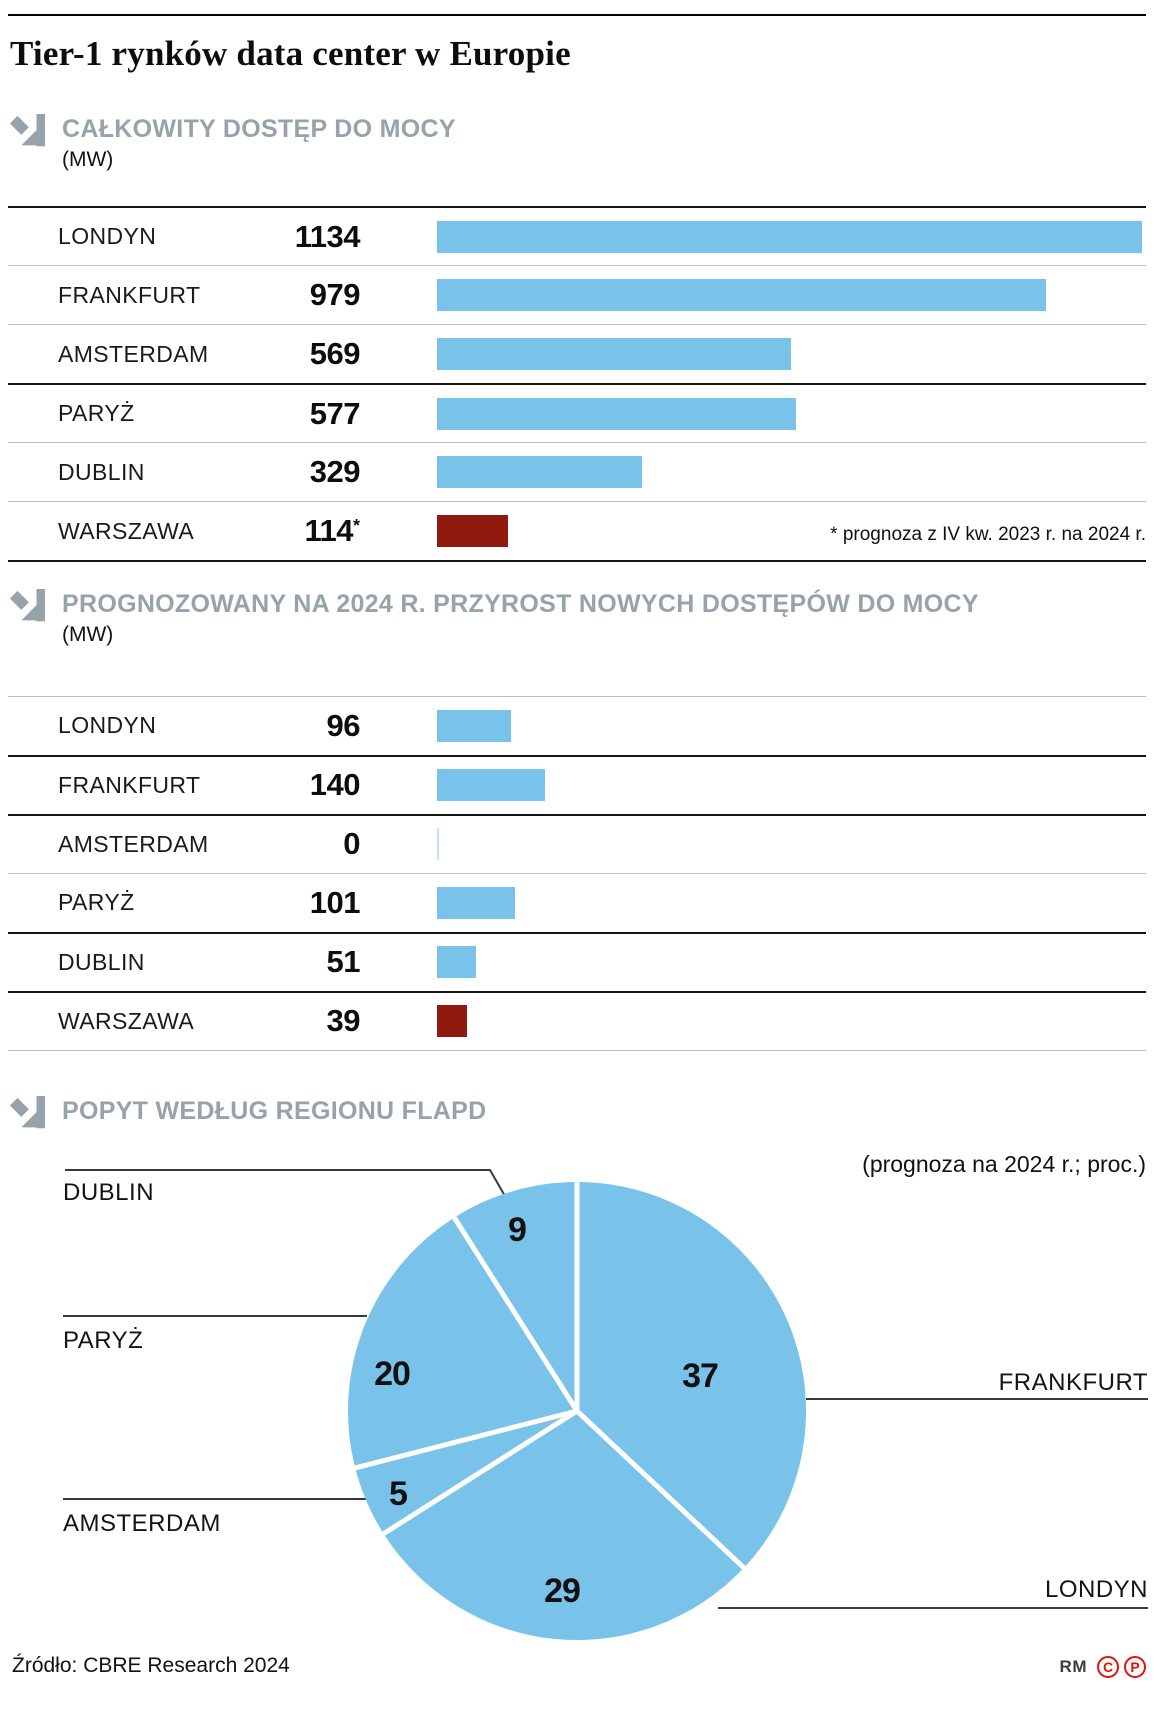 Image resolution: width=1154 pixels, height=1716 pixels. What do you see at coordinates (577, 15) in the screenshot?
I see `top-rule` at bounding box center [577, 15].